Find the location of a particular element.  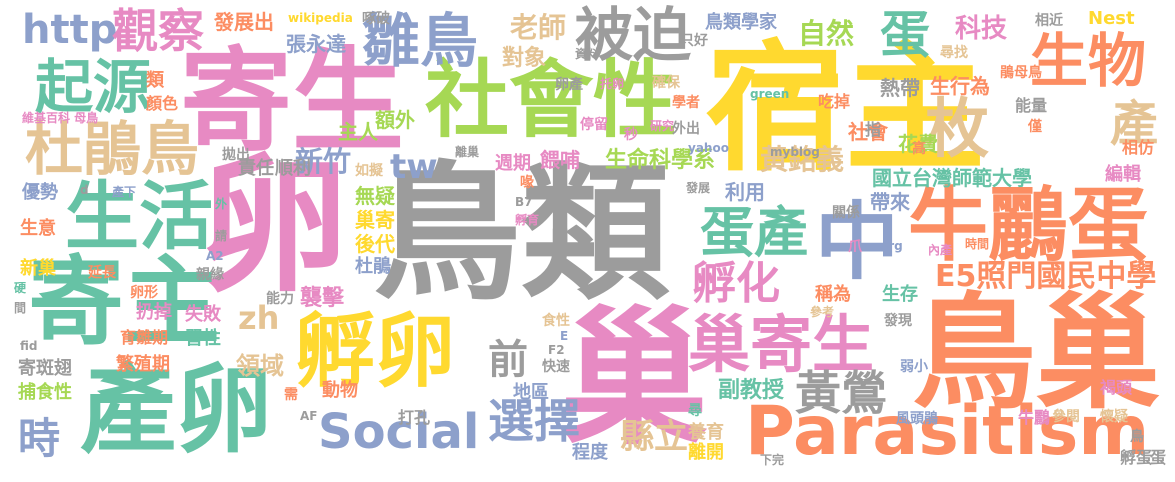

word-cloud-word: 孵育 is located at coordinates (527, 220).